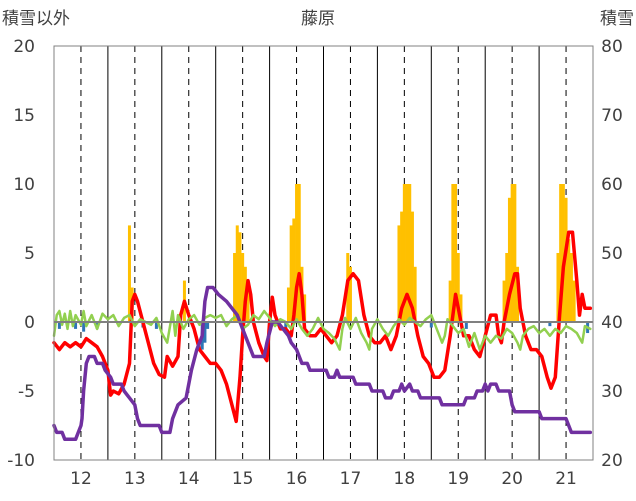 This screenshot has height=501, width=636. Describe the element at coordinates (323, 479) in the screenshot. I see `x-tick-labels: 12 13 14 15 16 17 18 19 20 21` at that location.